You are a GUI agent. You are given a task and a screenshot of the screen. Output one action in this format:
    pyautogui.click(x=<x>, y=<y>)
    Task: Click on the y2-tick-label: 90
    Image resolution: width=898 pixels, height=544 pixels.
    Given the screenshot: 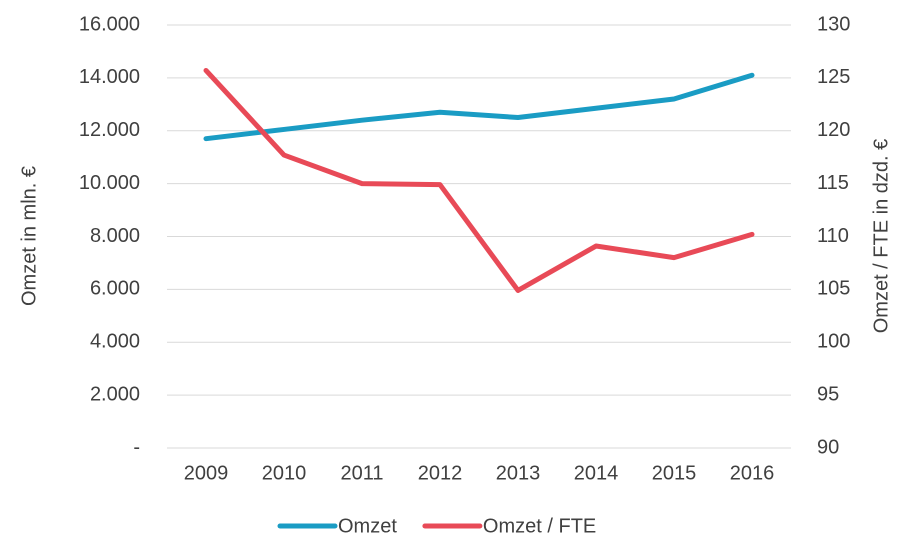 What is the action you would take?
    pyautogui.click(x=828, y=447)
    